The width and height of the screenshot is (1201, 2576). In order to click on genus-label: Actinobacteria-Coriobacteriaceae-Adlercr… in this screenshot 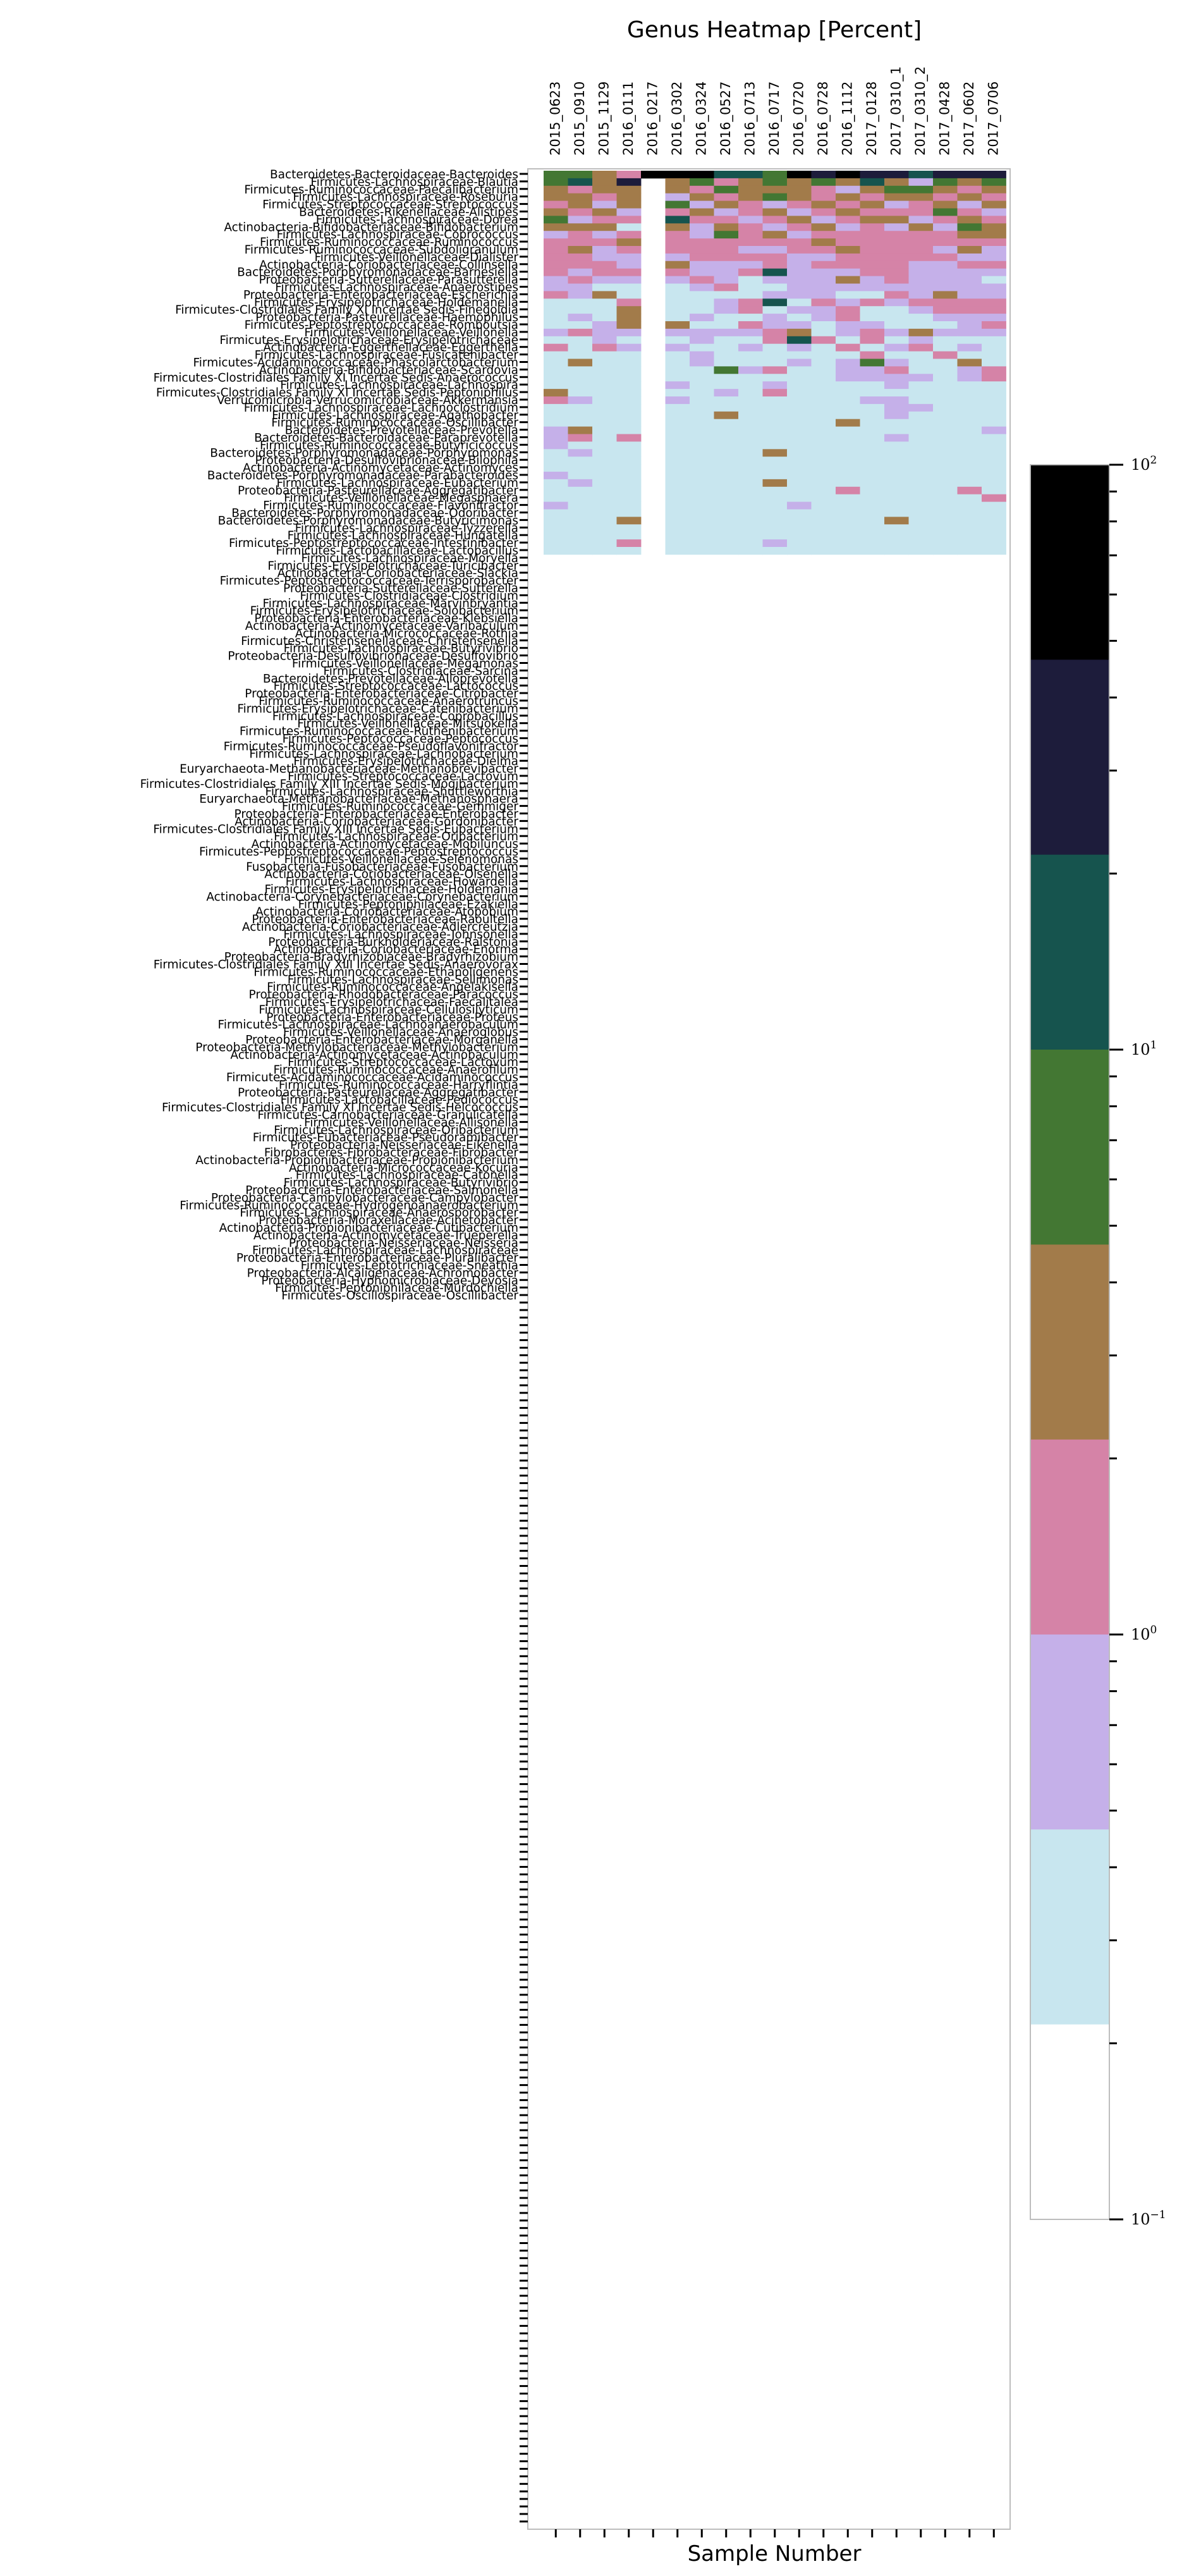, I will do `click(380, 927)`.